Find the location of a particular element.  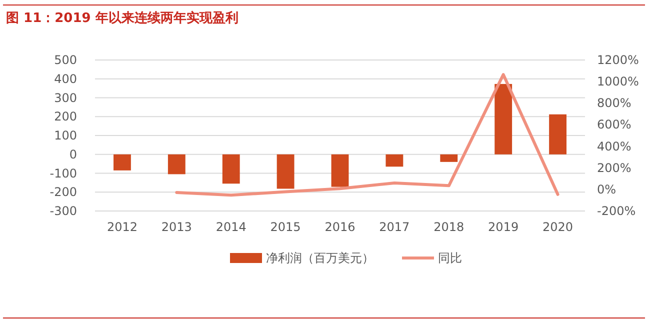

y2-tick-label: 200% is located at coordinates (614, 167).